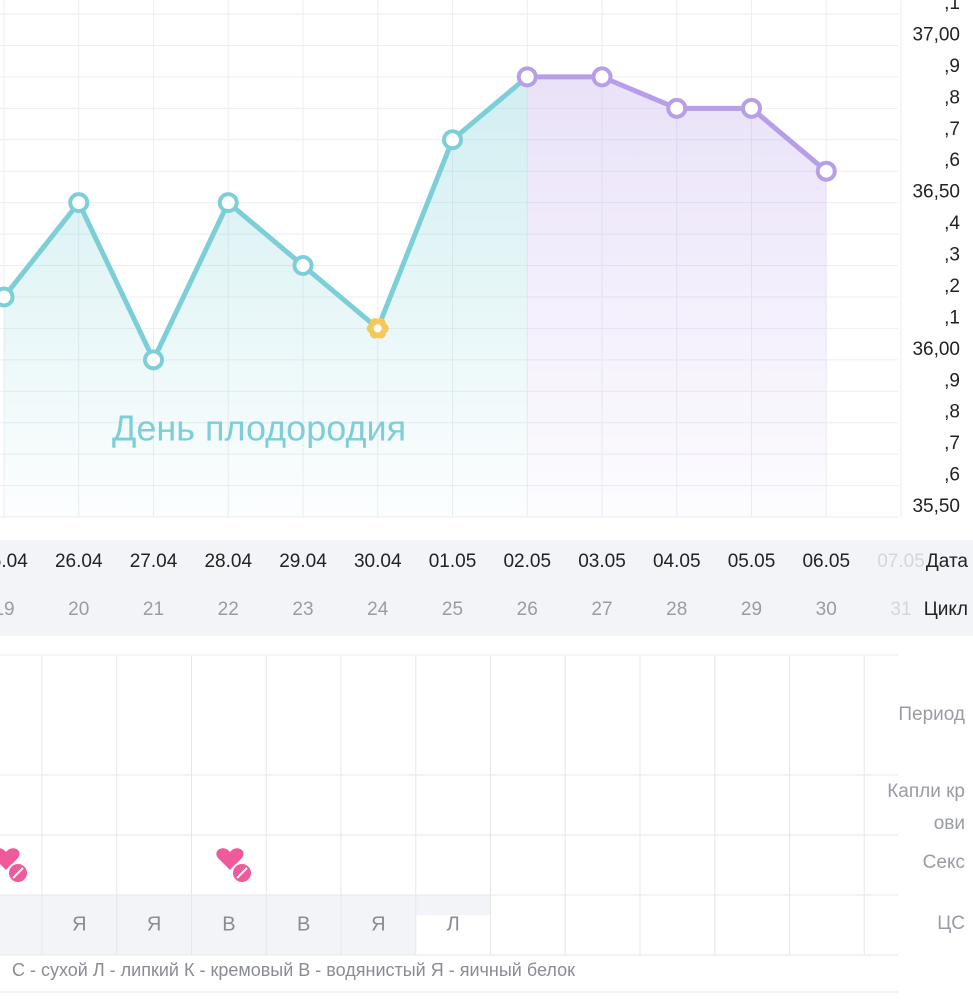  What do you see at coordinates (752, 561) in the screenshot?
I see `x-tick-label: 05.05` at bounding box center [752, 561].